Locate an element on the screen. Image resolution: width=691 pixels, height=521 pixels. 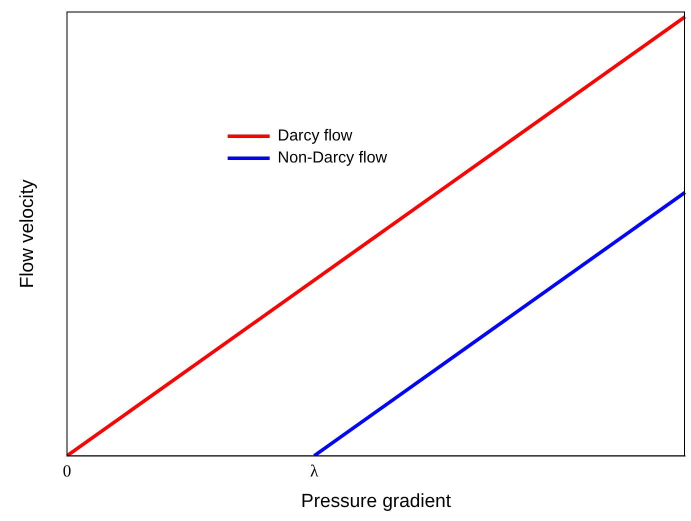
x-axis-title: Pressure gradient is located at coordinates (376, 501).